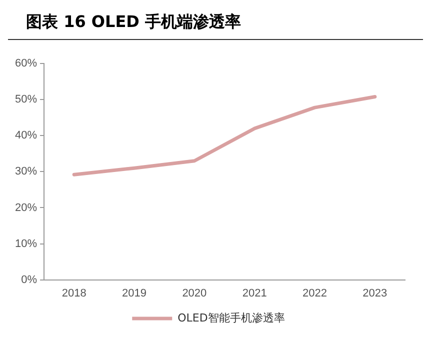 This screenshot has height=343, width=431. What do you see at coordinates (254, 293) in the screenshot?
I see `x-tick-label: 2021` at bounding box center [254, 293].